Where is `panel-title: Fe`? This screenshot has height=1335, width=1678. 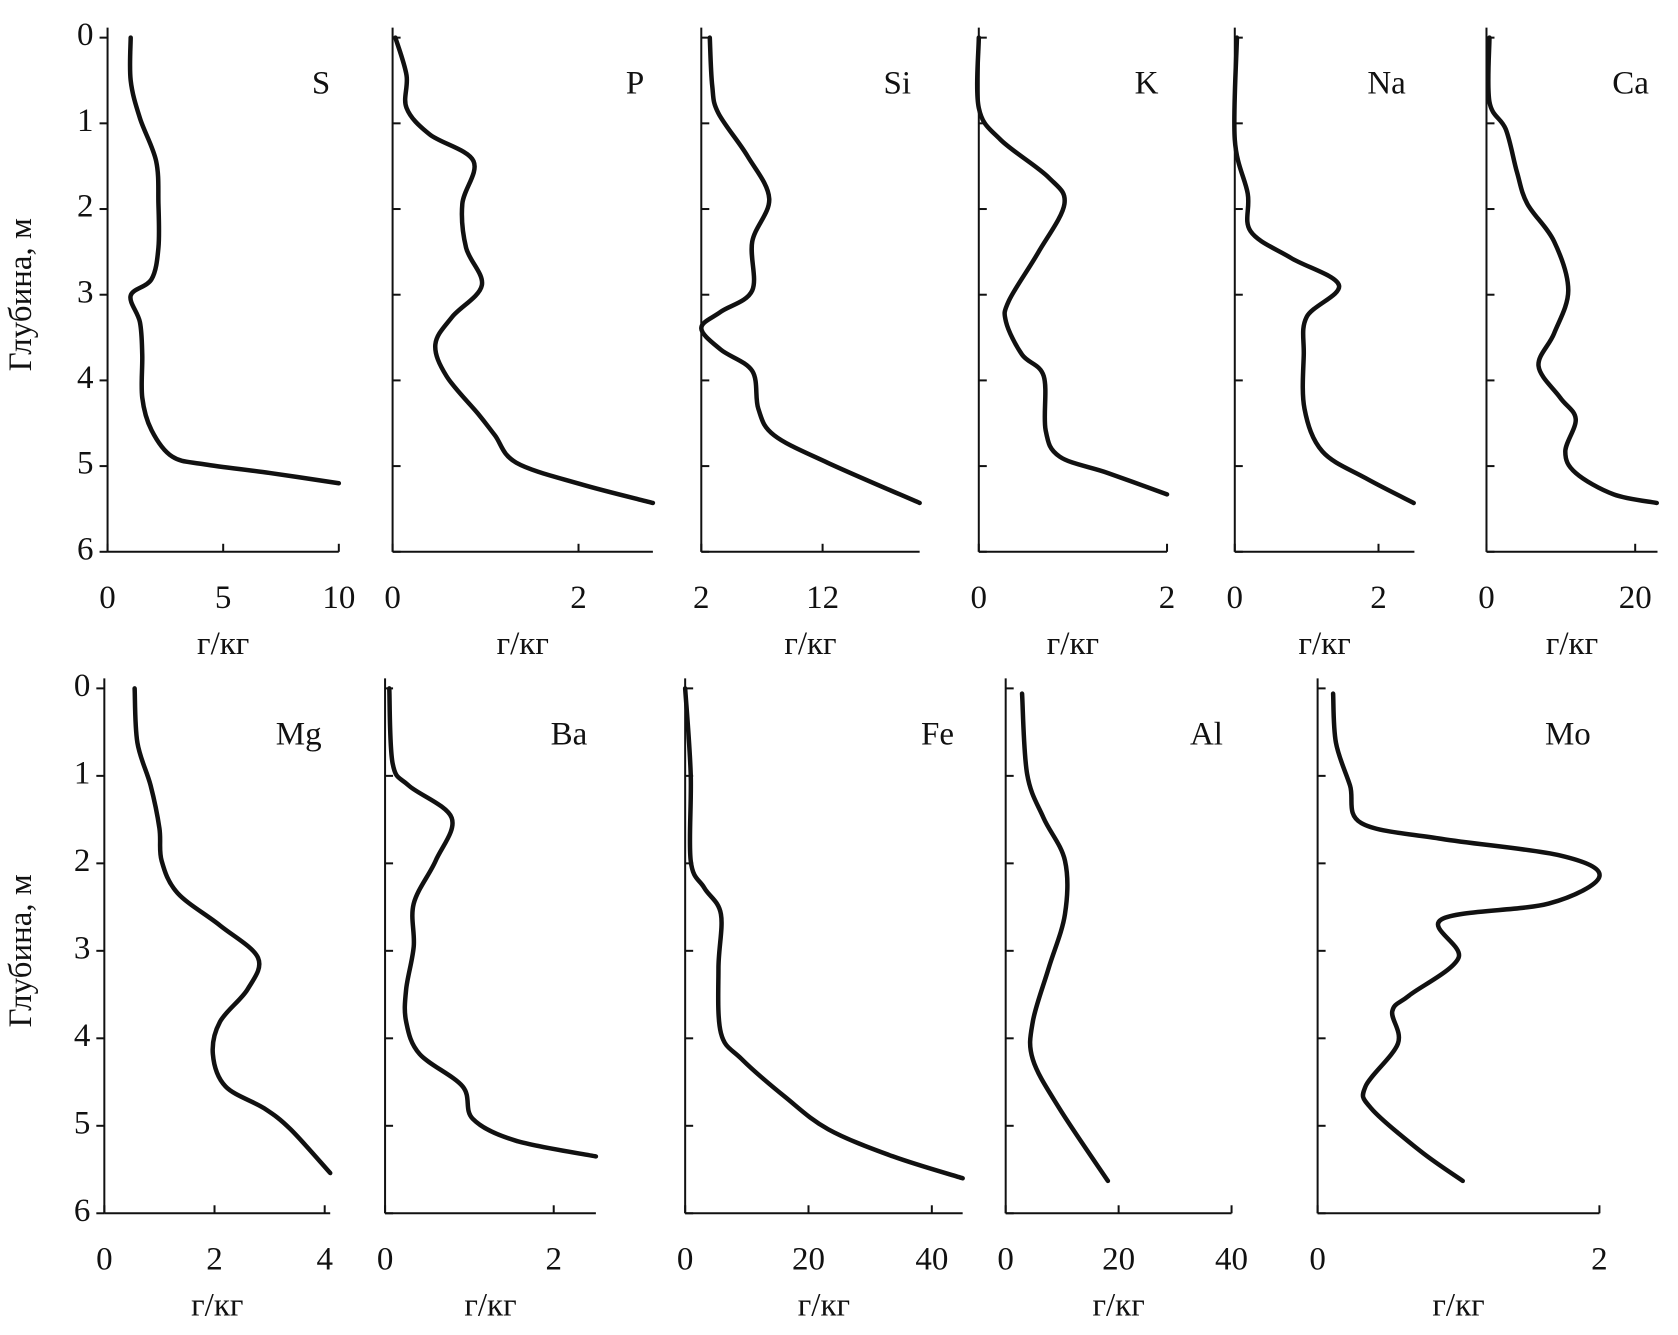
panel-title: Fe is located at coordinates (937, 734).